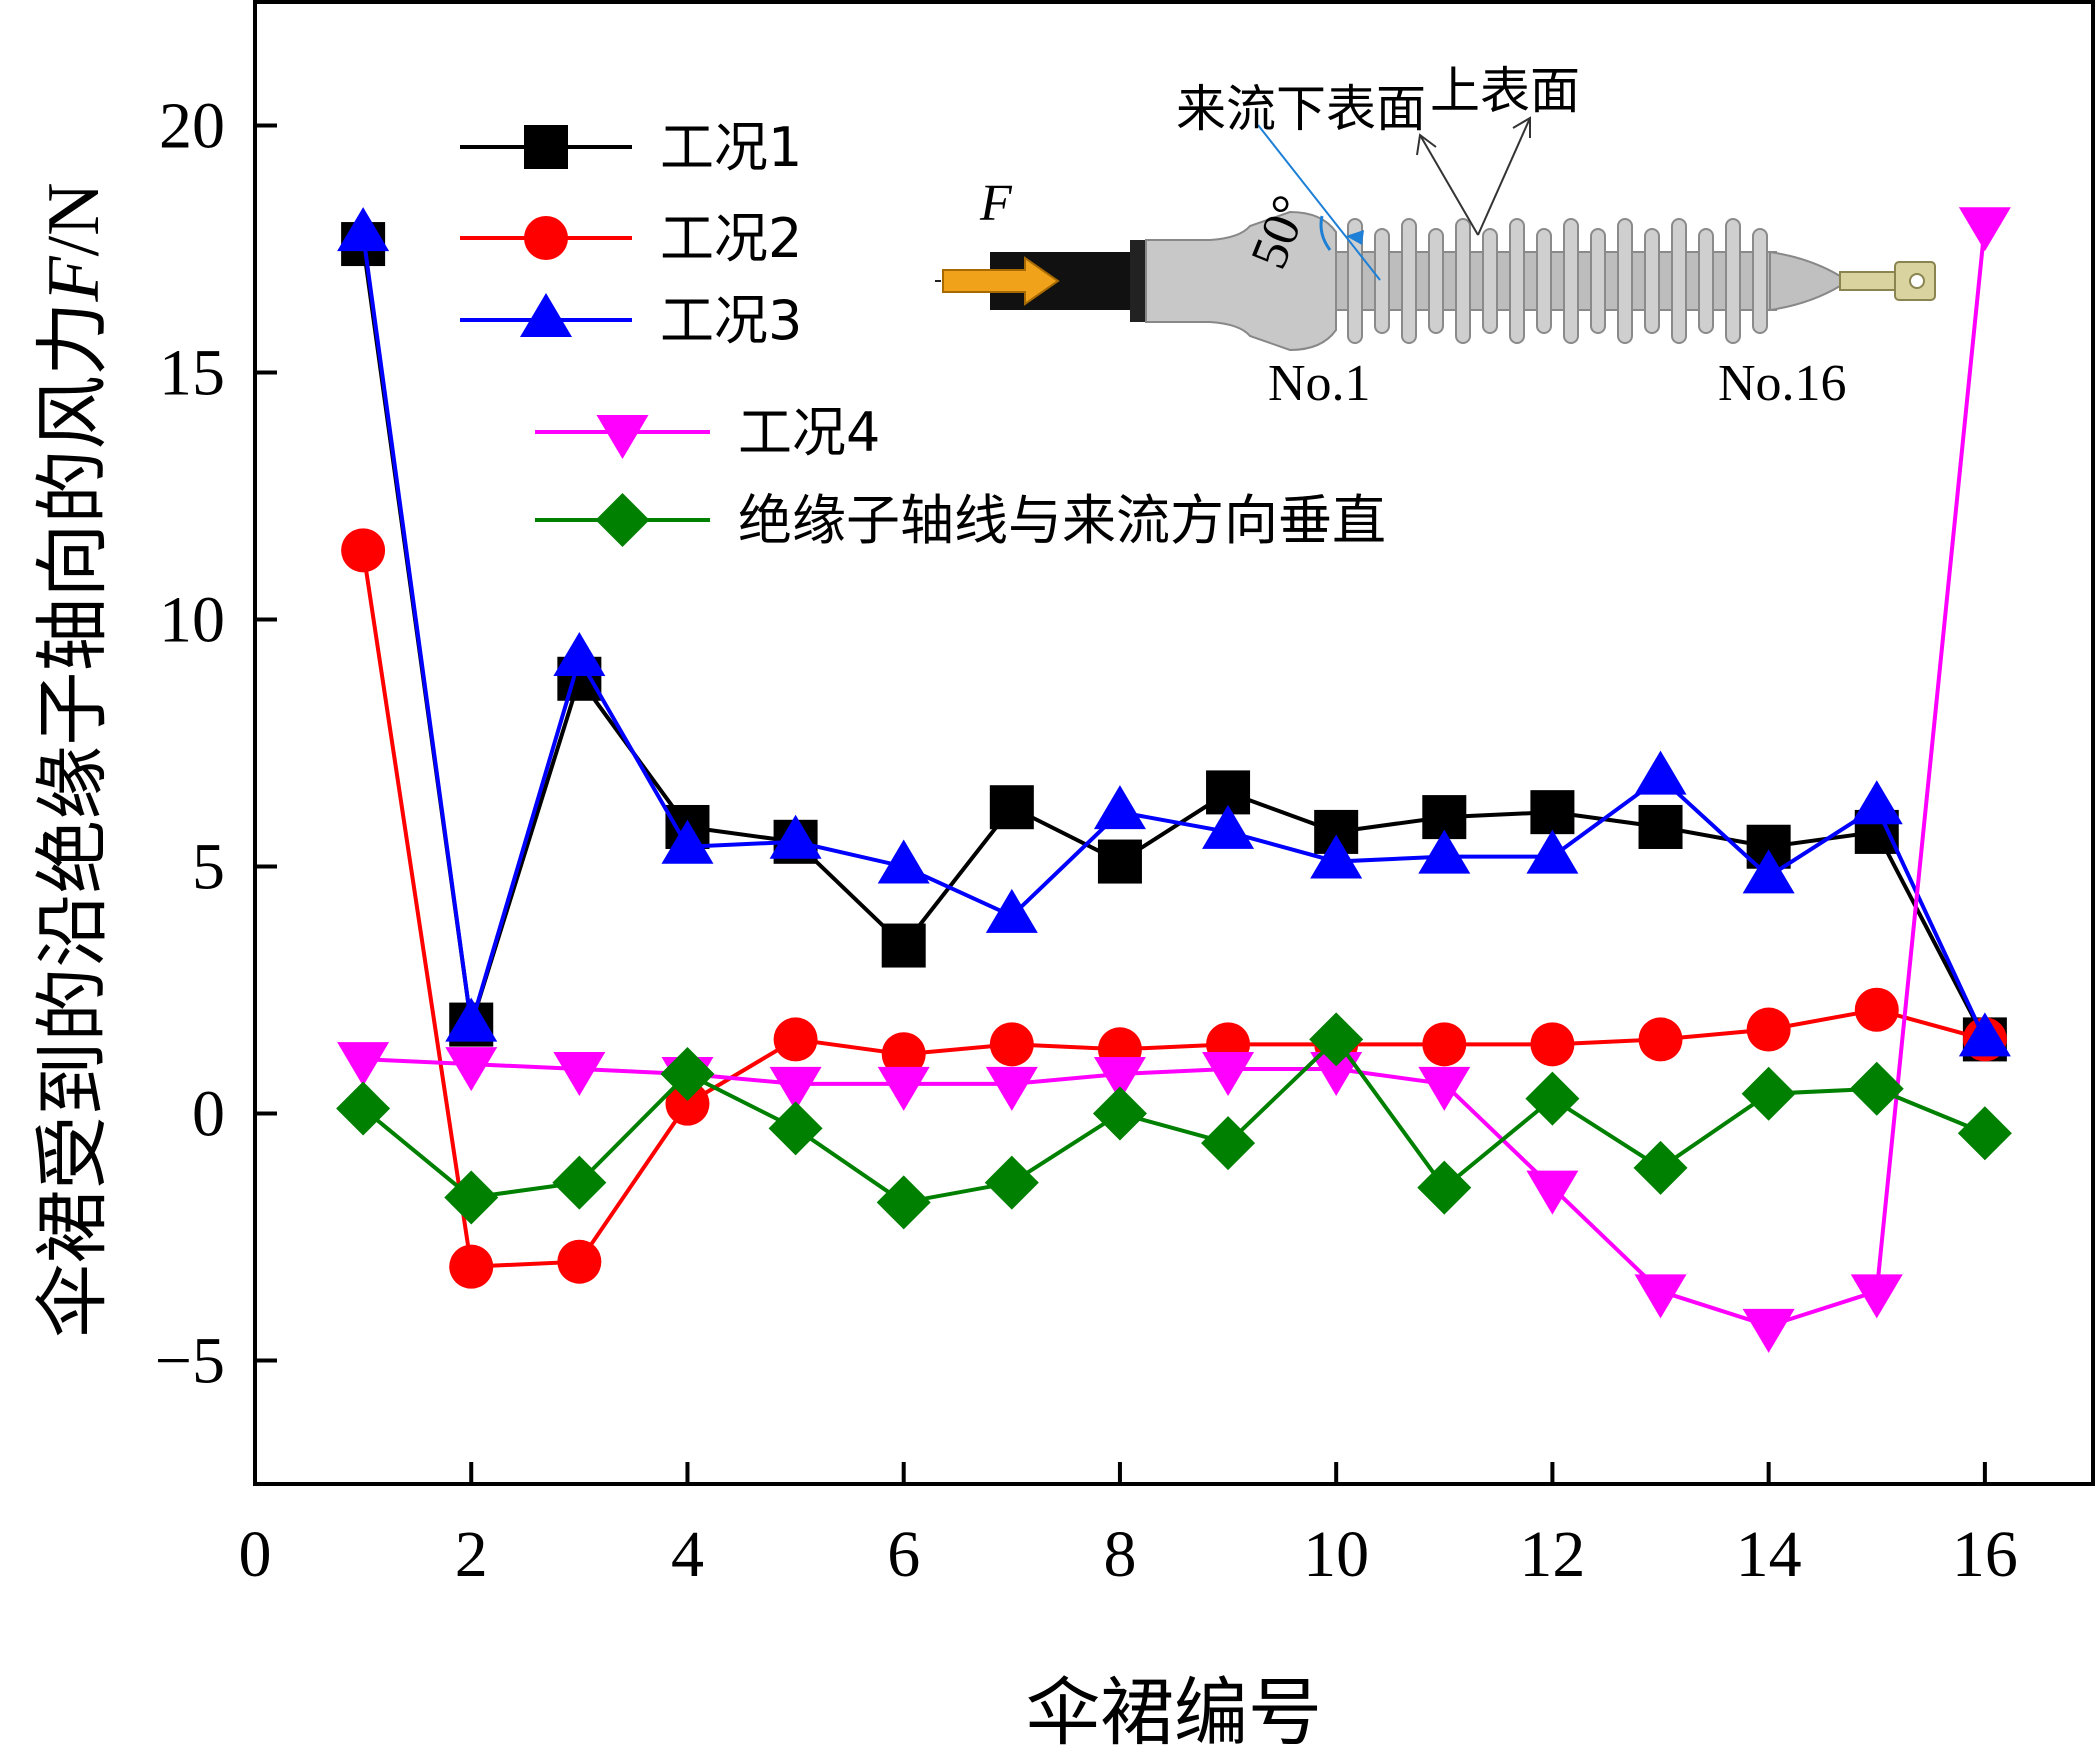 The height and width of the screenshot is (1756, 2097). I want to click on x-axis-title: 伞裙编号, so click(1174, 1713).